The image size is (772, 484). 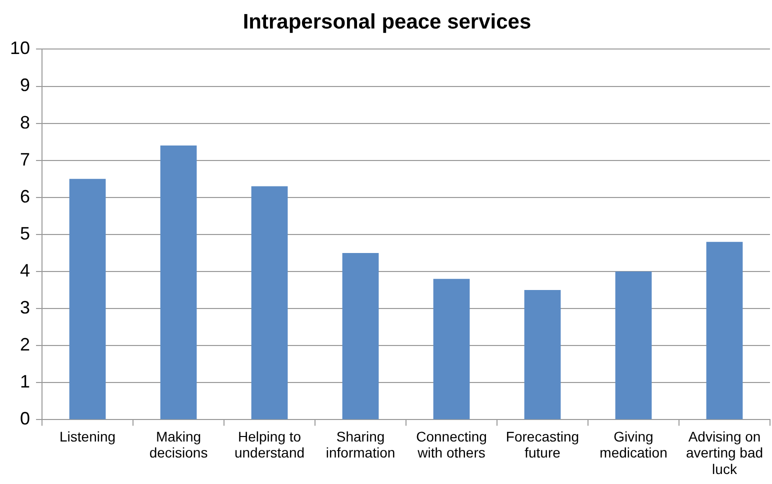 I want to click on y-tick-label: 4, so click(x=25, y=270).